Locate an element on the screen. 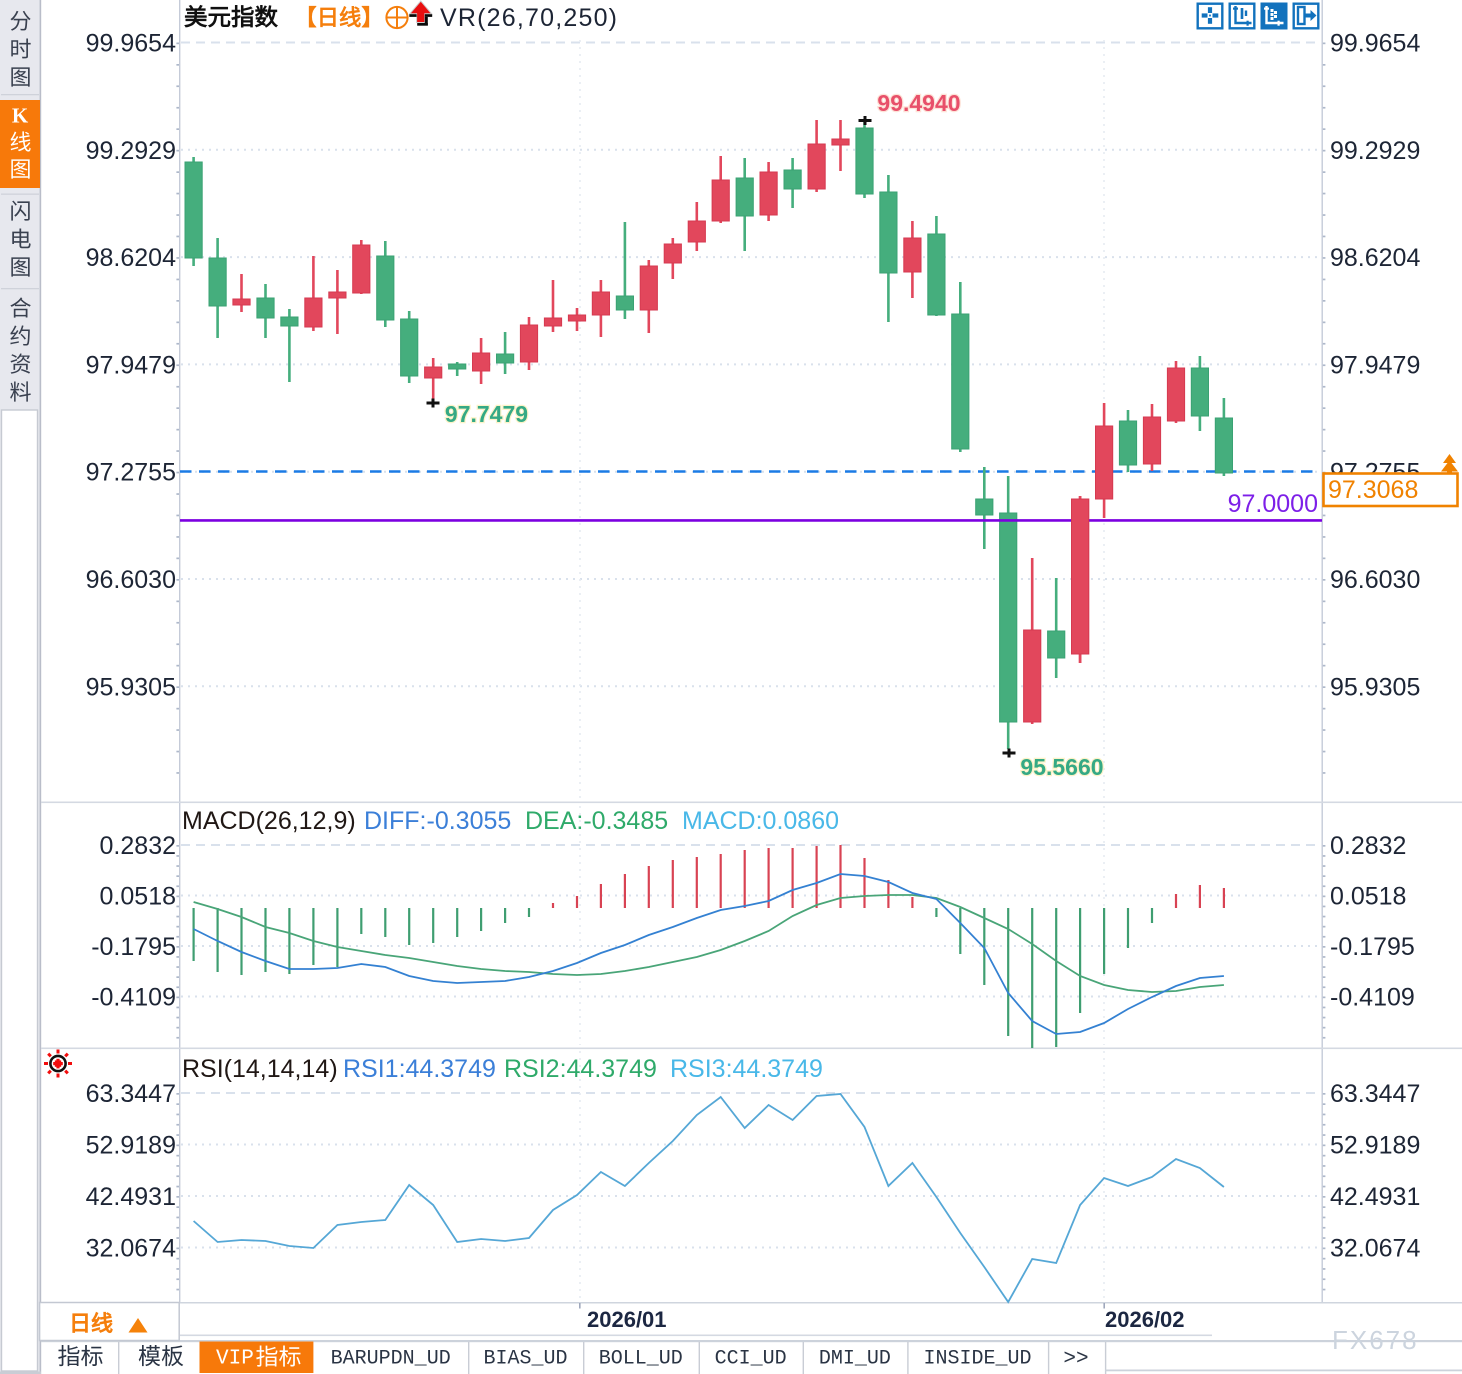 Image resolution: width=1462 pixels, height=1374 pixels. svg-text: 2026/02 is located at coordinates (1145, 1319).